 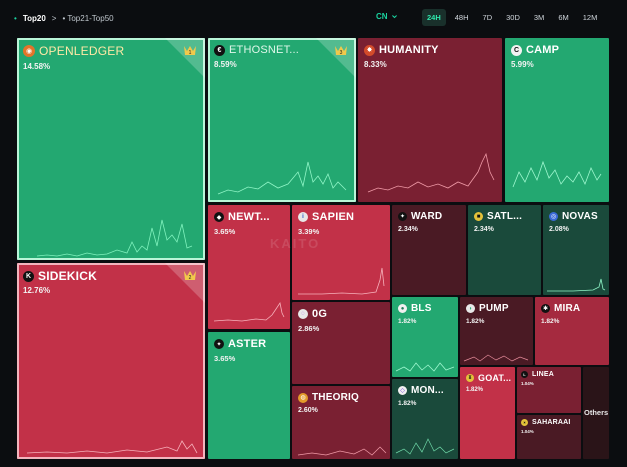 What do you see at coordinates (461, 17) in the screenshot?
I see `time-tab-48h: 48H` at bounding box center [461, 17].